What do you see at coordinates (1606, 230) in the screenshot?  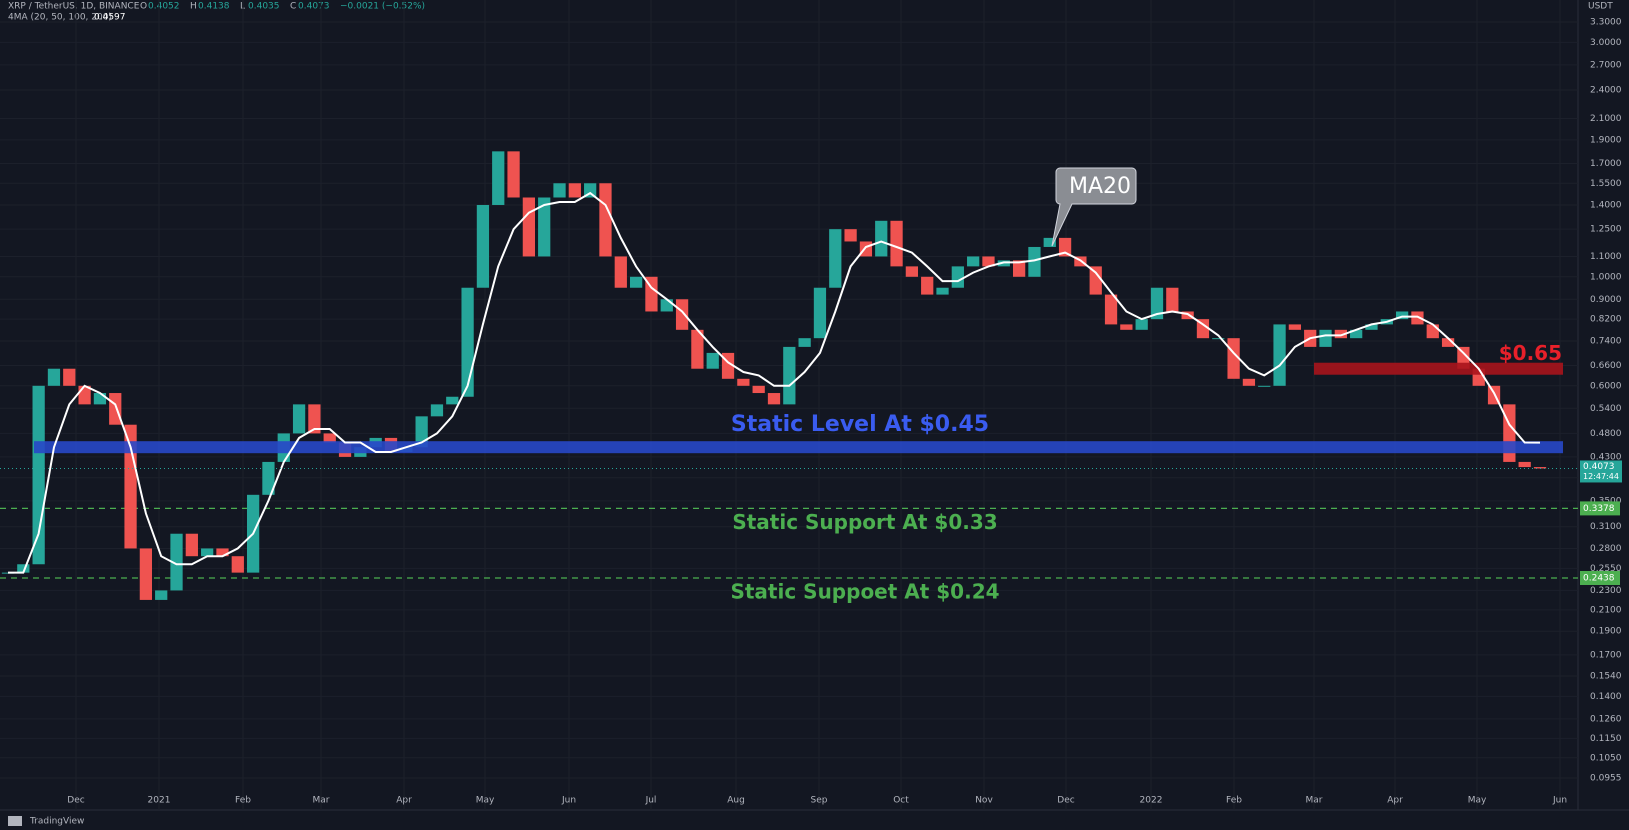 I see `y-tick-label: 1.2500` at bounding box center [1606, 230].